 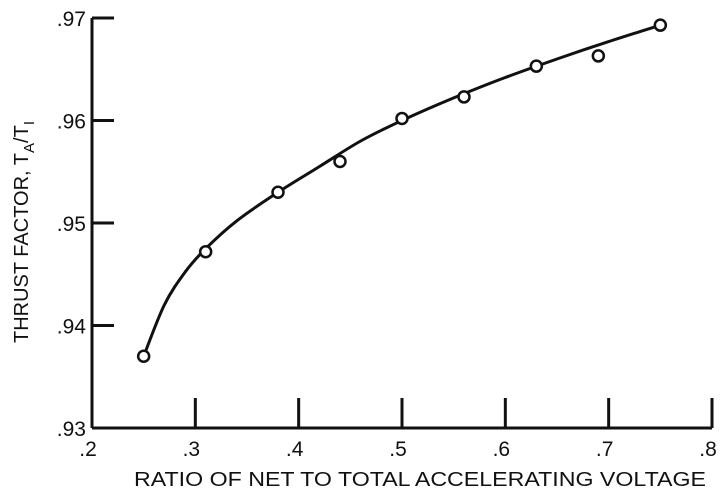 What do you see at coordinates (708, 449) in the screenshot?
I see `x-tick-label: .8` at bounding box center [708, 449].